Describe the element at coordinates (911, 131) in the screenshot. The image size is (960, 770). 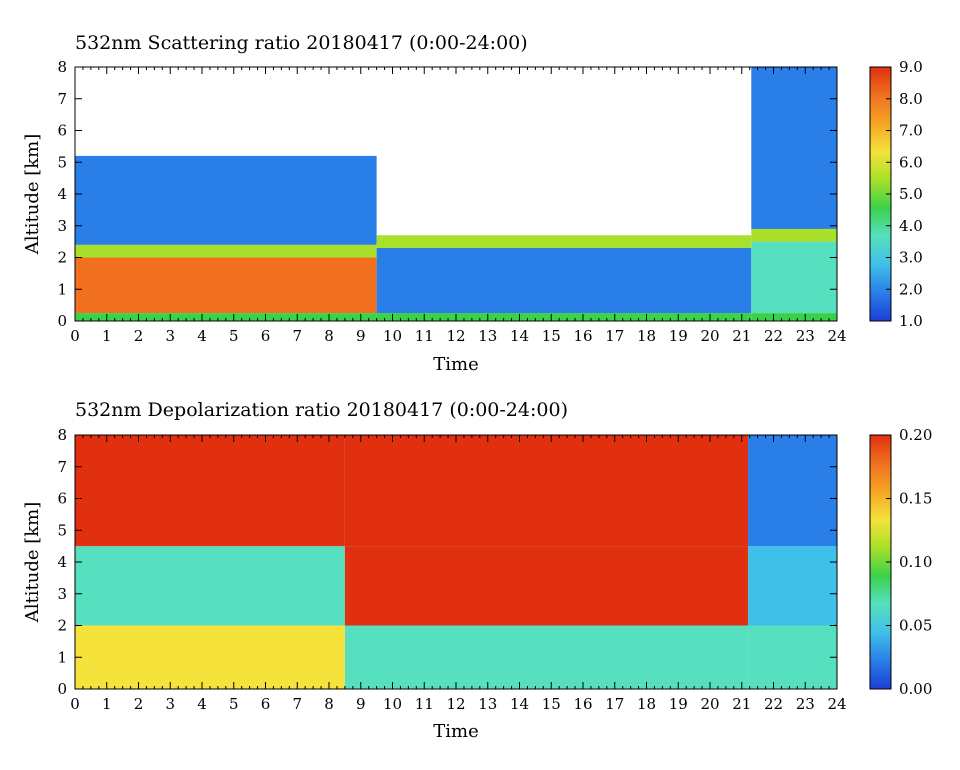
I see `colorbar-tick-label: 7.0` at that location.